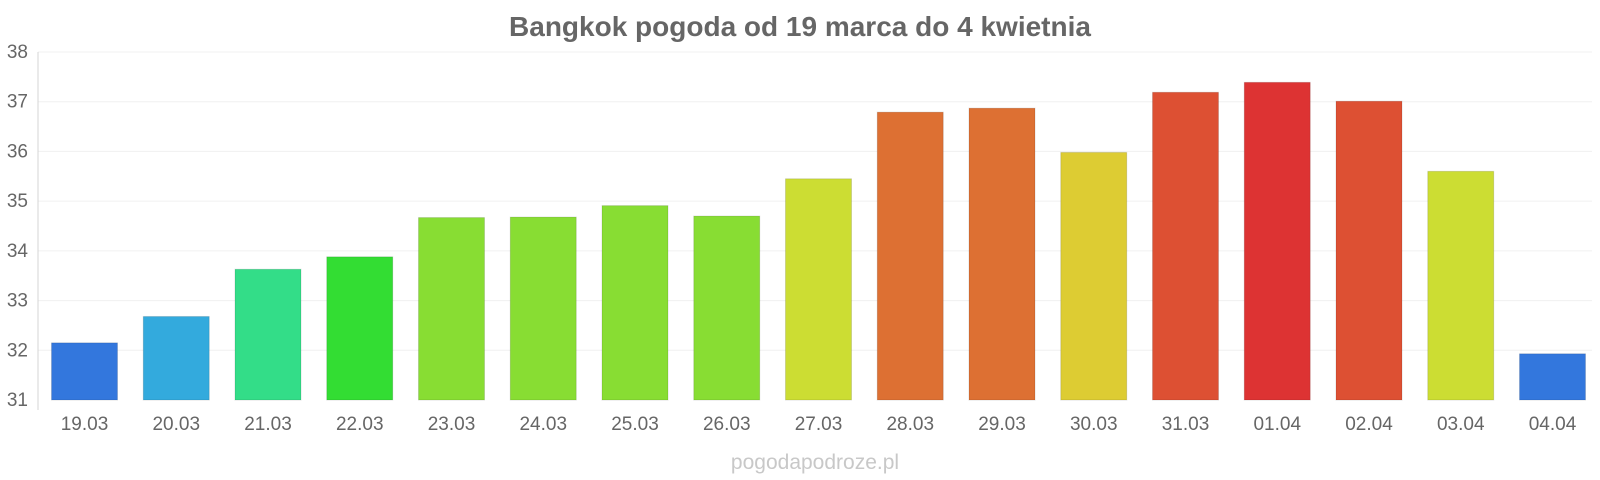  Describe the element at coordinates (635, 424) in the screenshot. I see `x-tick-label: 25.03` at that location.